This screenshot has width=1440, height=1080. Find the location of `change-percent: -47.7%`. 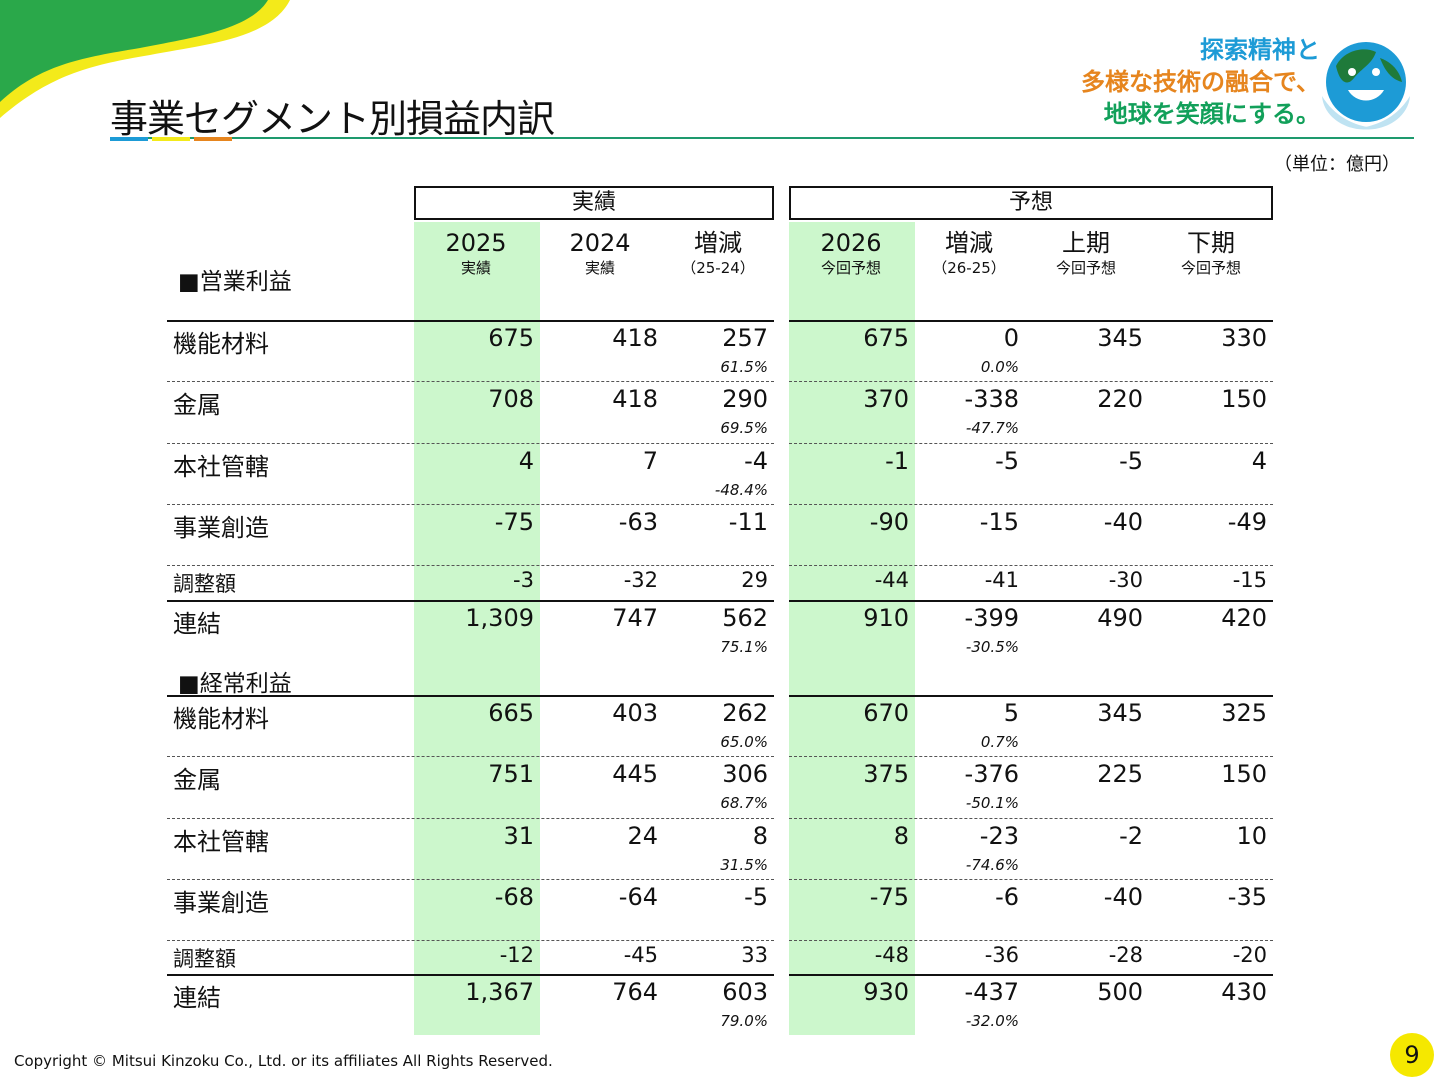

change-percent: -47.7% is located at coordinates (992, 428).